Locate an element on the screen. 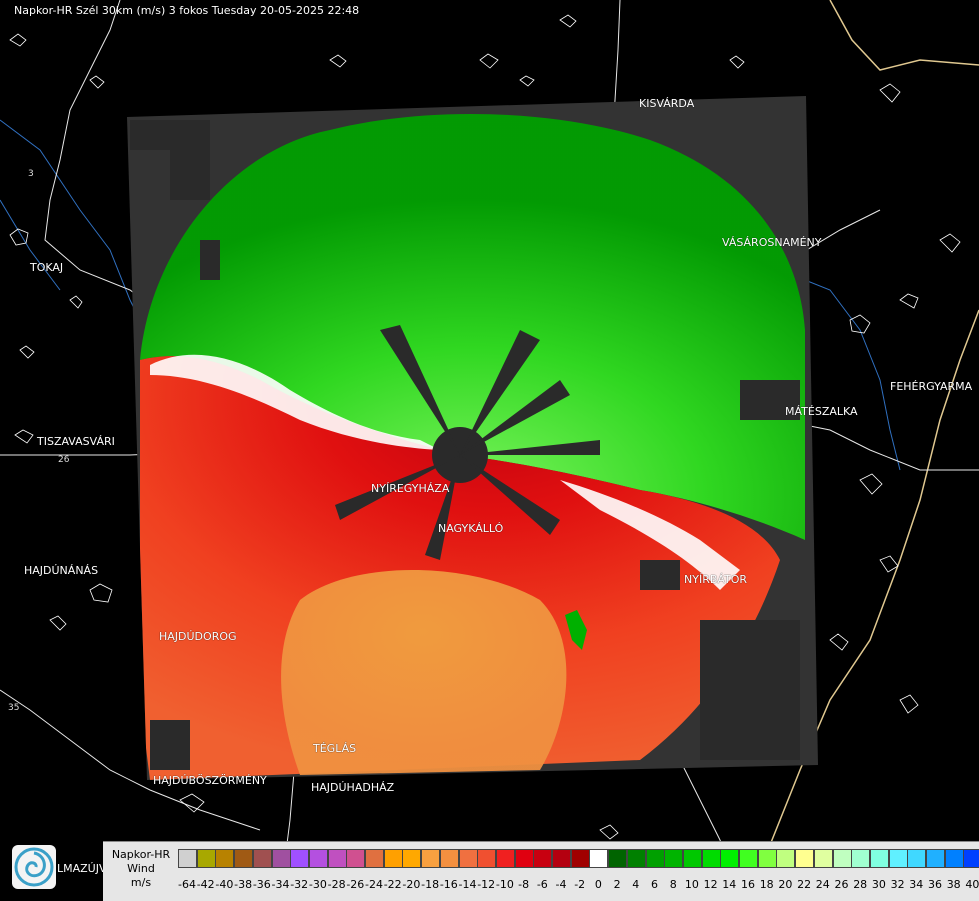 This screenshot has width=979, height=901. legend-tick-label: 20 is located at coordinates (785, 884).